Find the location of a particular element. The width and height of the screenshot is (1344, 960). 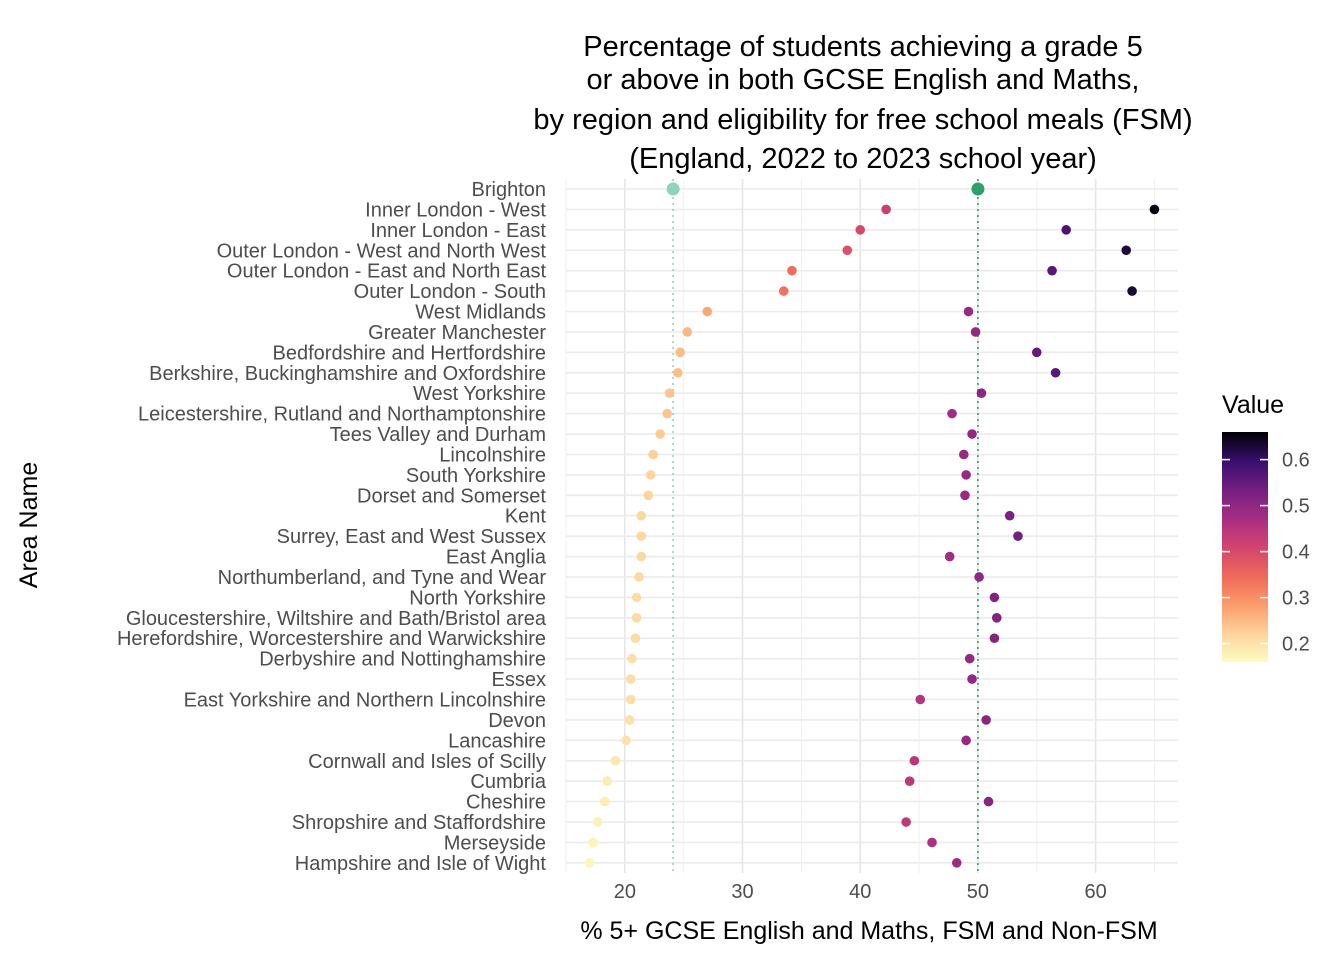

y-tick-label: Inner London - West is located at coordinates (455, 210).